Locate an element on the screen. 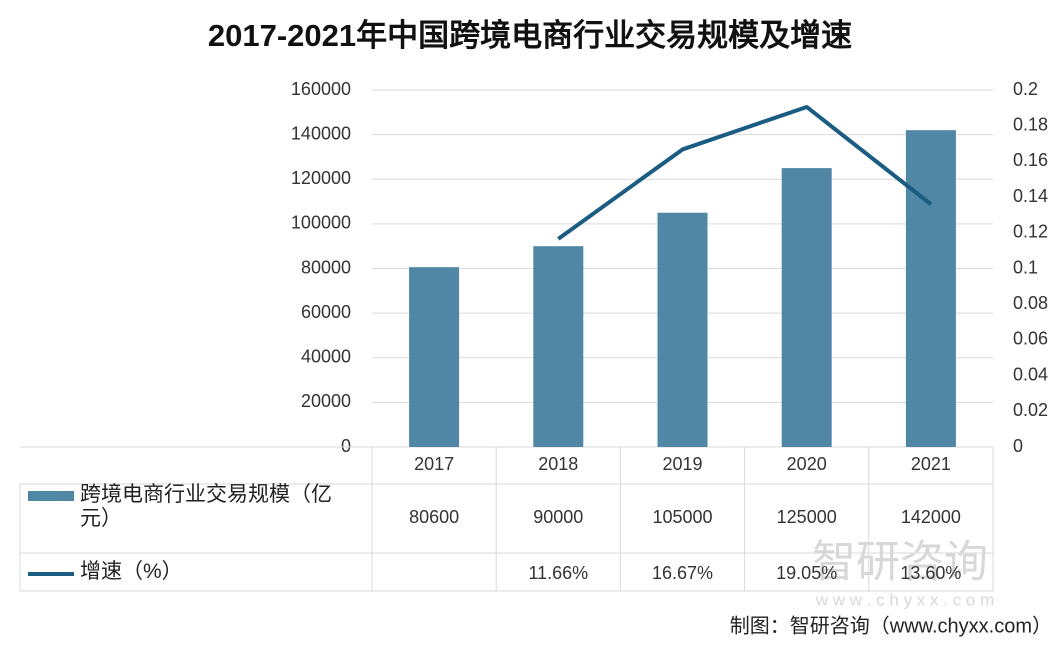 The image size is (1059, 645). x-tick-label: 2019 is located at coordinates (682, 464).